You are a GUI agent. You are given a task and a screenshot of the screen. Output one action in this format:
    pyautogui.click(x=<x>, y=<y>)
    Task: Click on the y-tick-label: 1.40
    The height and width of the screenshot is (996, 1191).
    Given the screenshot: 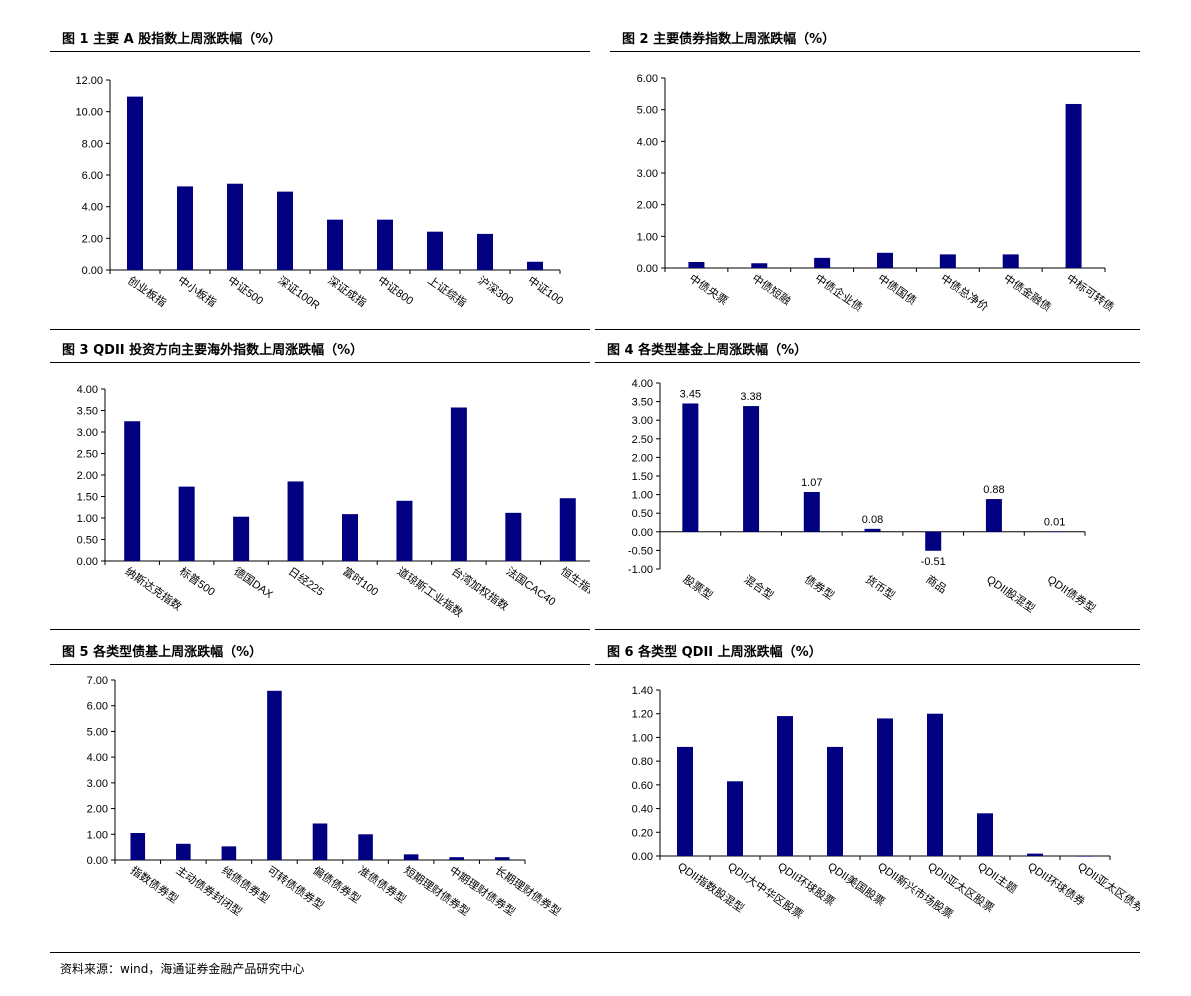 What is the action you would take?
    pyautogui.click(x=642, y=691)
    